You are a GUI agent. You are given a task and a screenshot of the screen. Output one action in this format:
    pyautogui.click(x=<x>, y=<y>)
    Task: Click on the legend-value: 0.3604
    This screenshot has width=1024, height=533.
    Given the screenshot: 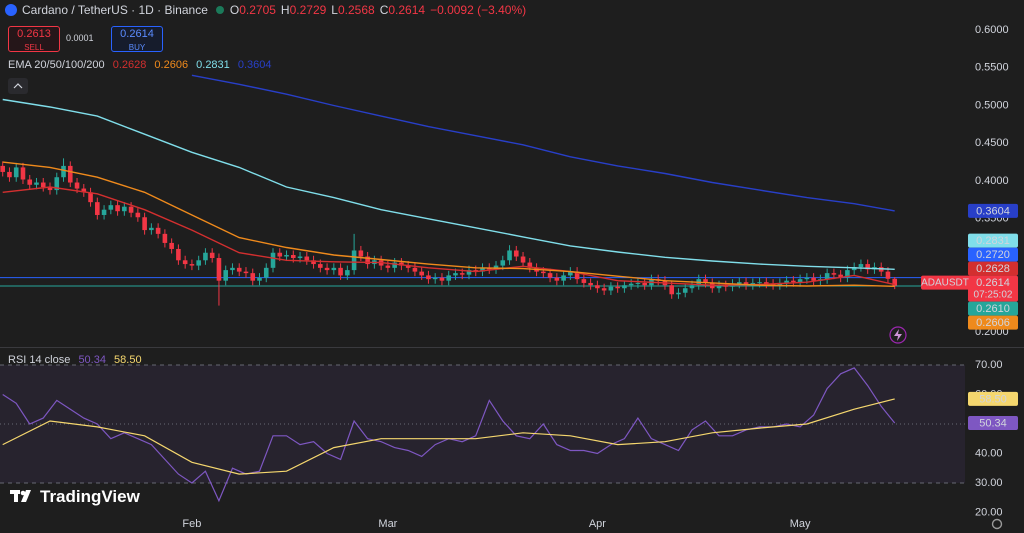 What is the action you would take?
    pyautogui.click(x=254, y=65)
    